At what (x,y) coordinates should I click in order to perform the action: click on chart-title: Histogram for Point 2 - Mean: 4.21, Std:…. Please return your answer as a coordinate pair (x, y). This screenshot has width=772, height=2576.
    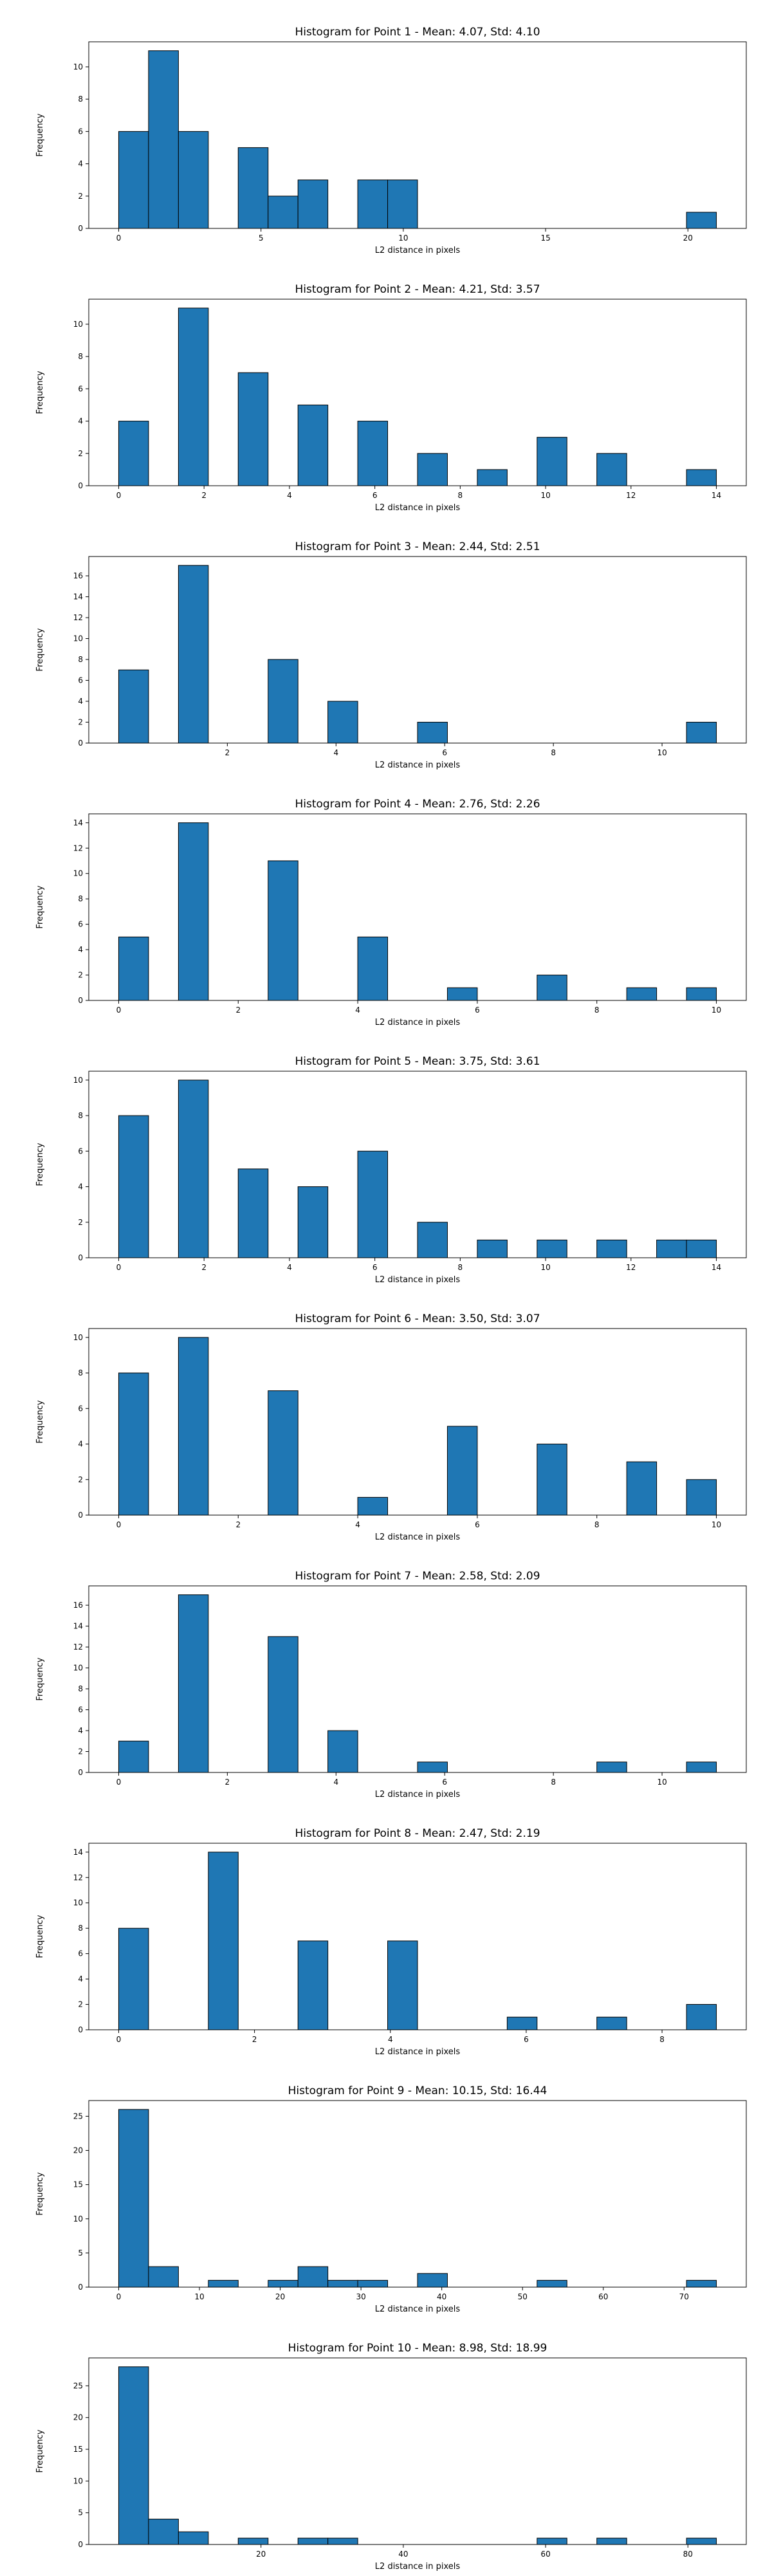
    Looking at the image, I should click on (417, 289).